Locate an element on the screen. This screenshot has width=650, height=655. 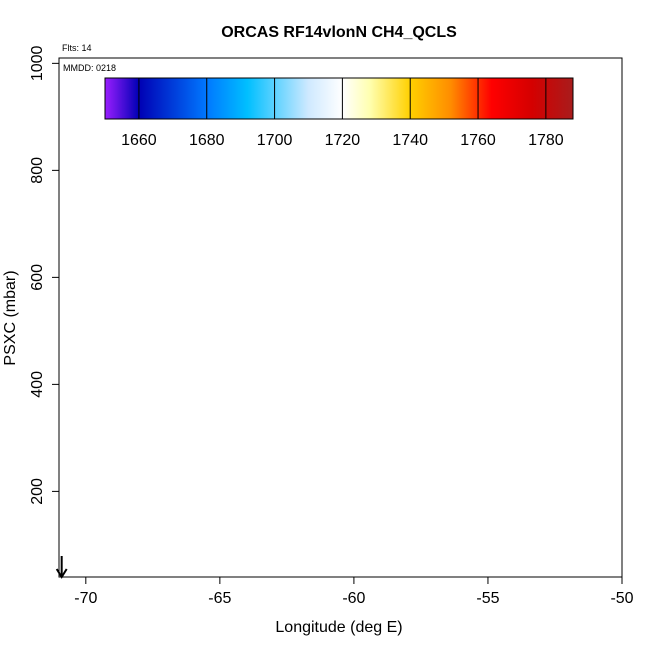
colorbar-tick-label: 1740 is located at coordinates (410, 140).